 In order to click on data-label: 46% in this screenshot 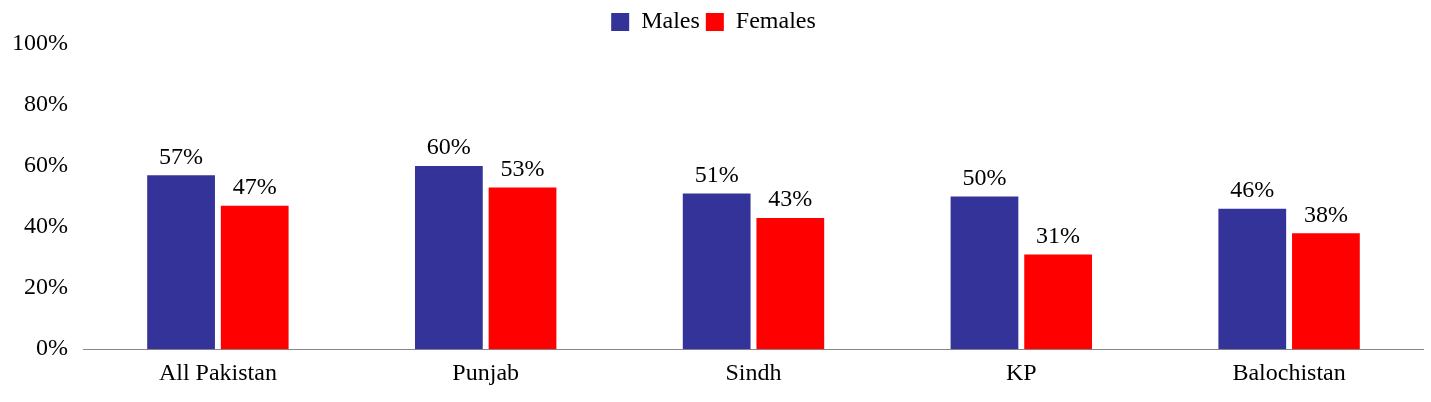, I will do `click(1252, 189)`.